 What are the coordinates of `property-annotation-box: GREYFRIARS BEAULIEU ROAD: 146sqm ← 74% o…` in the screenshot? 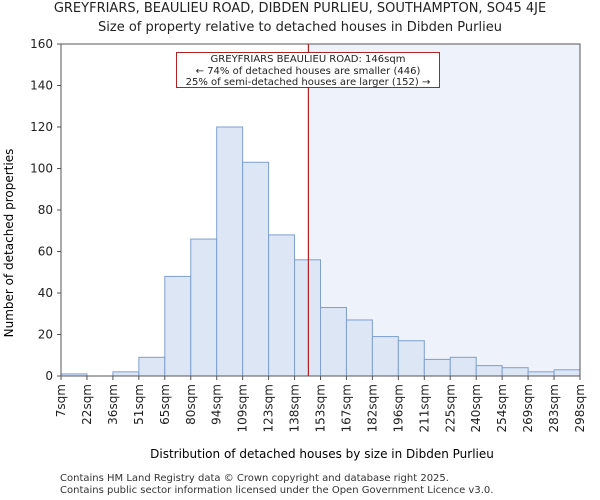 It's located at (308, 70).